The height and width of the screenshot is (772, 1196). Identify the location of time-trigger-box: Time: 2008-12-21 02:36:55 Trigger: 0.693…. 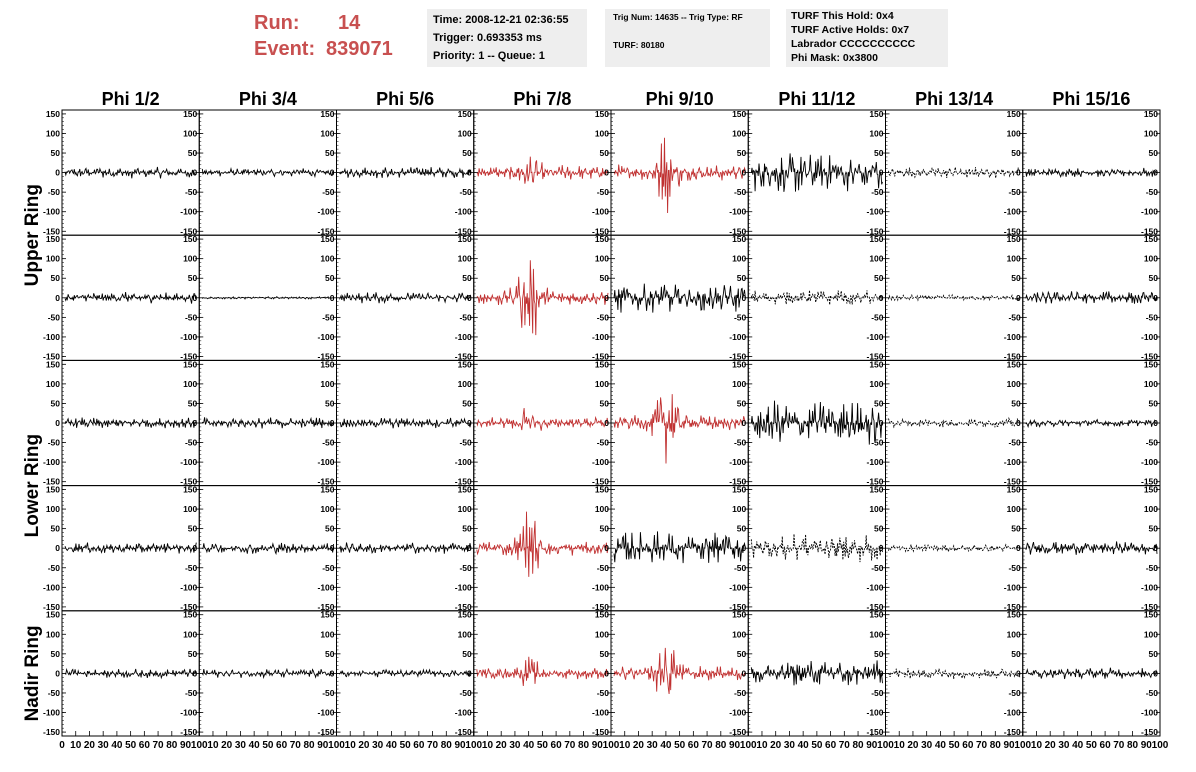
(507, 38).